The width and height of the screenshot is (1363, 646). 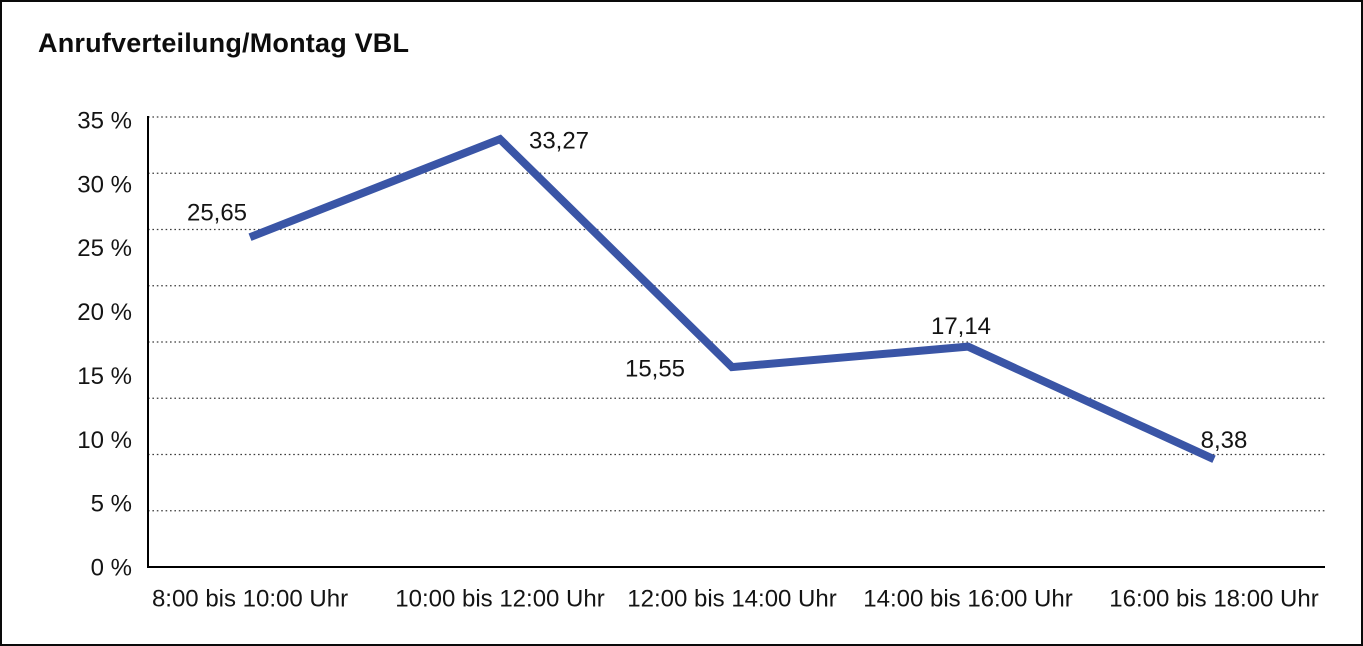 What do you see at coordinates (961, 326) in the screenshot?
I see `data-point-label: 17,14` at bounding box center [961, 326].